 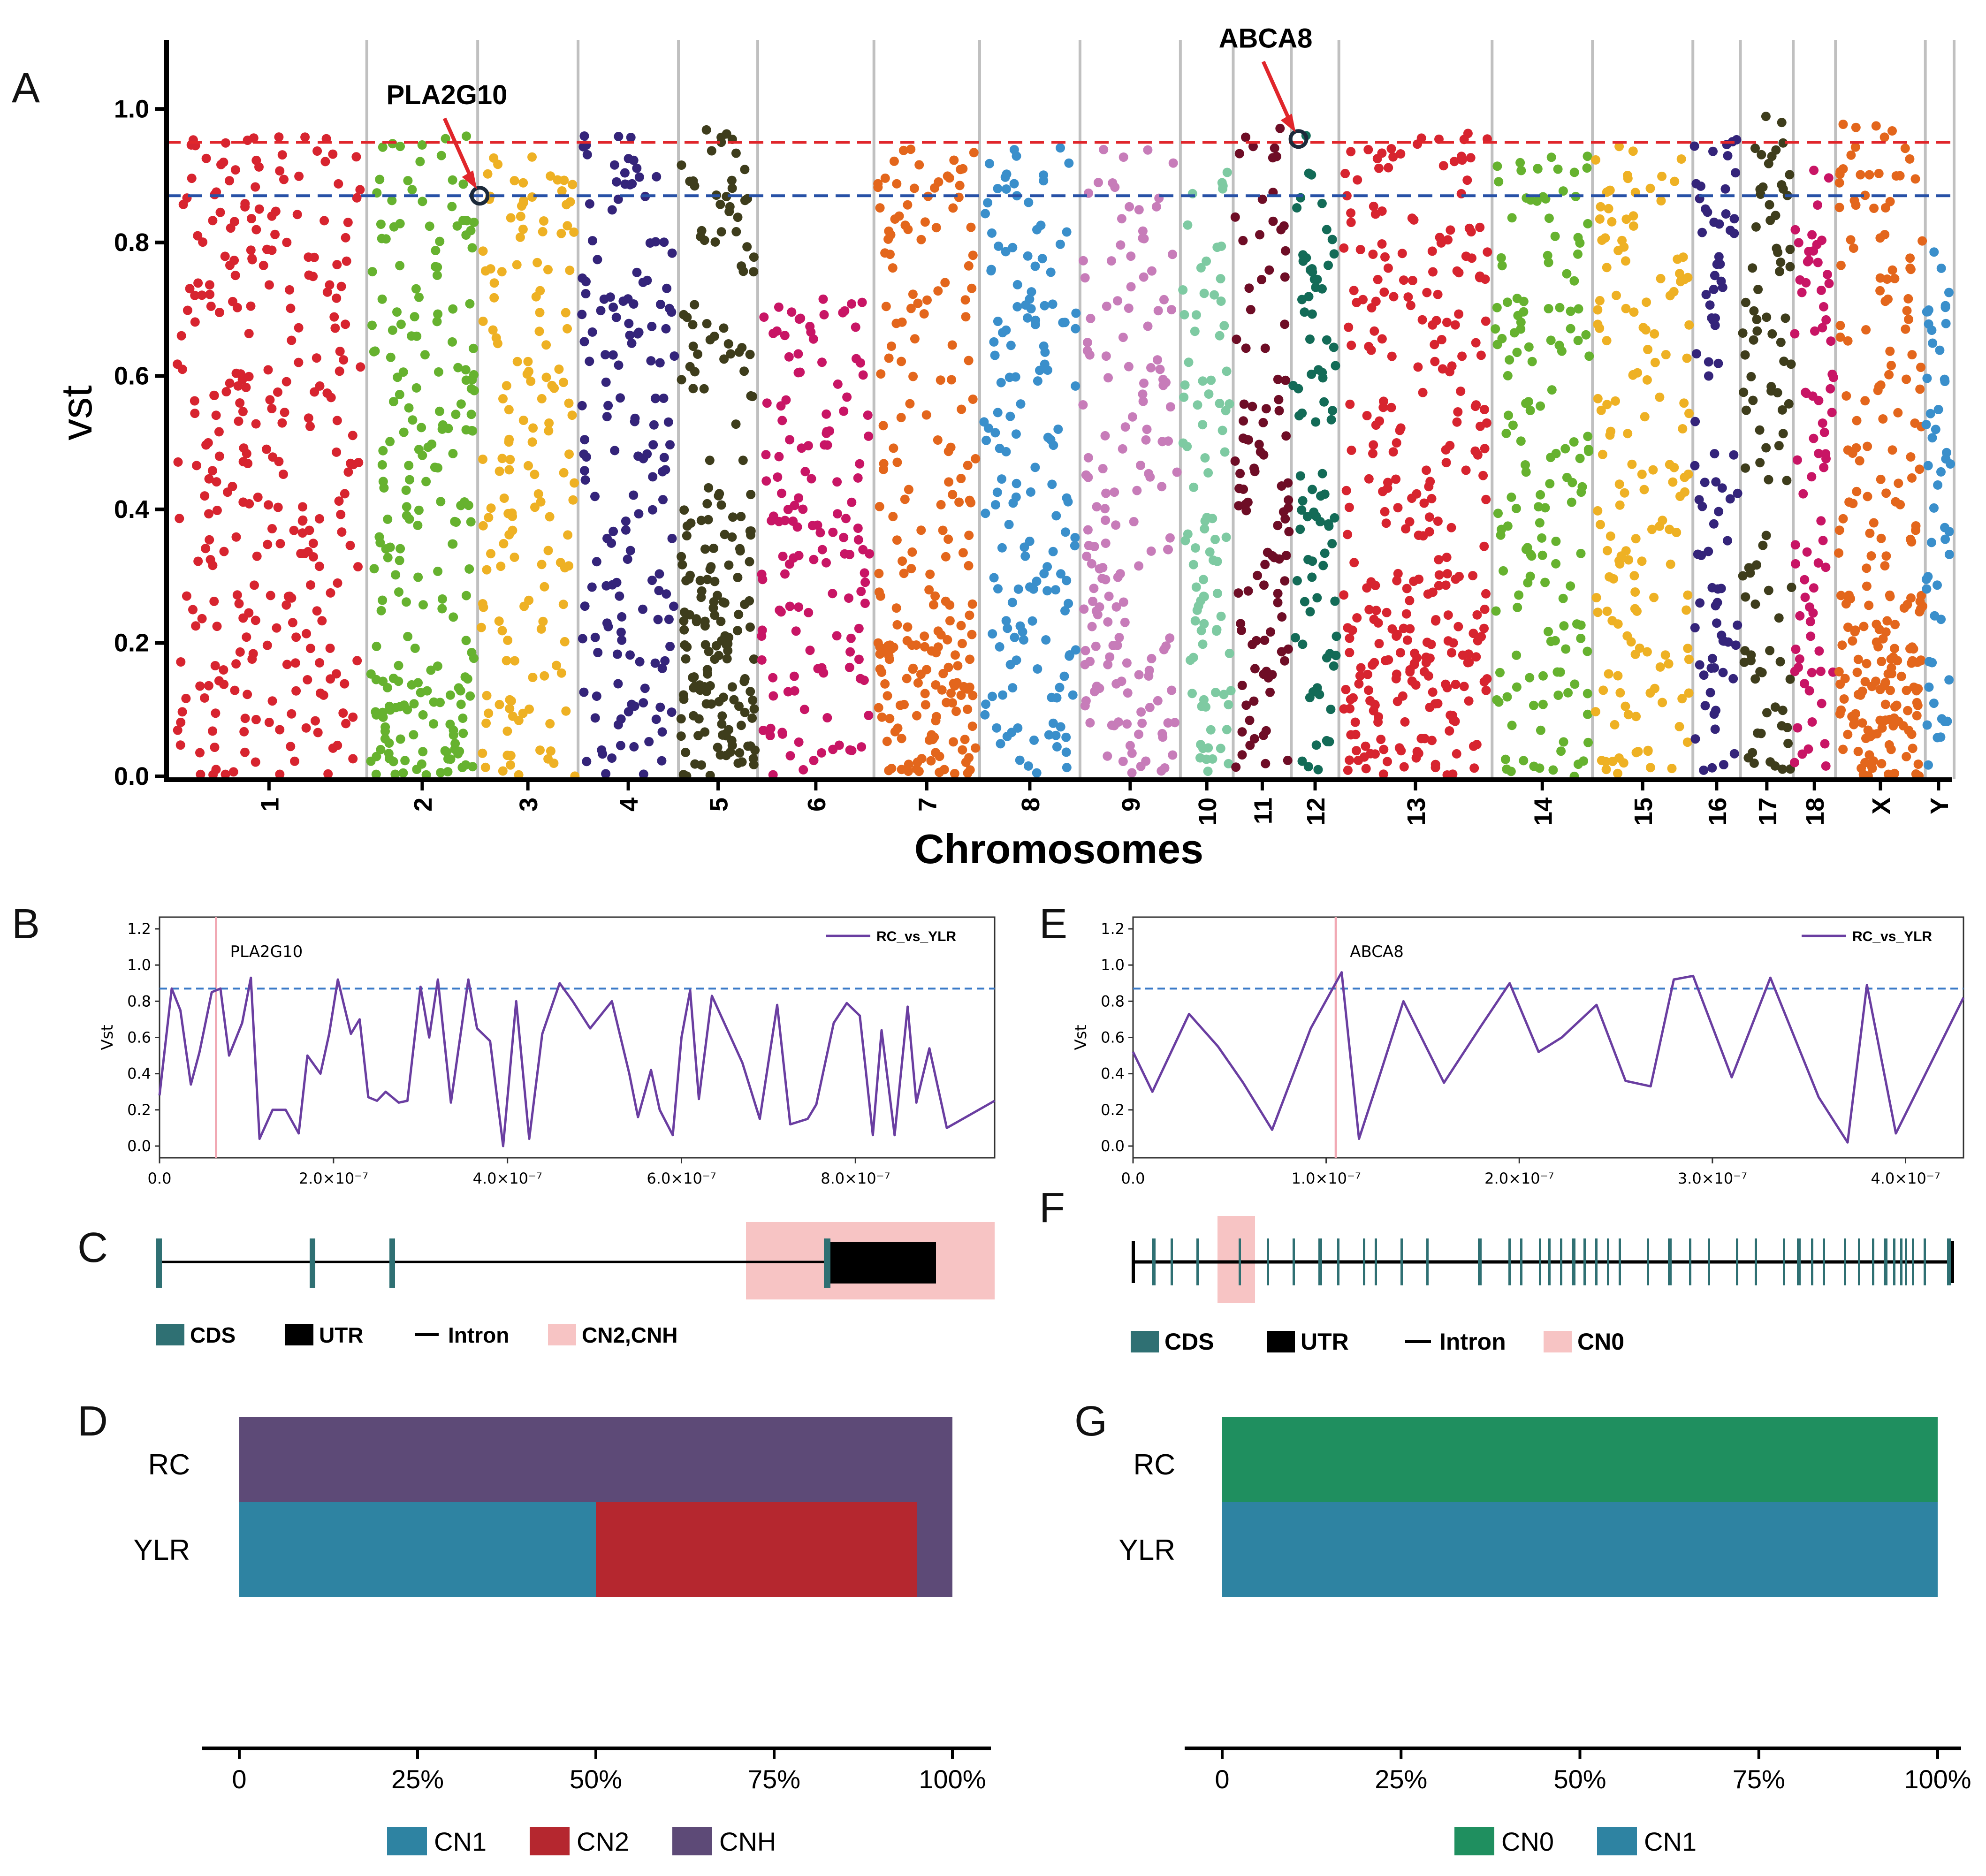 I want to click on legend-label-intron: Intron, so click(x=478, y=1335).